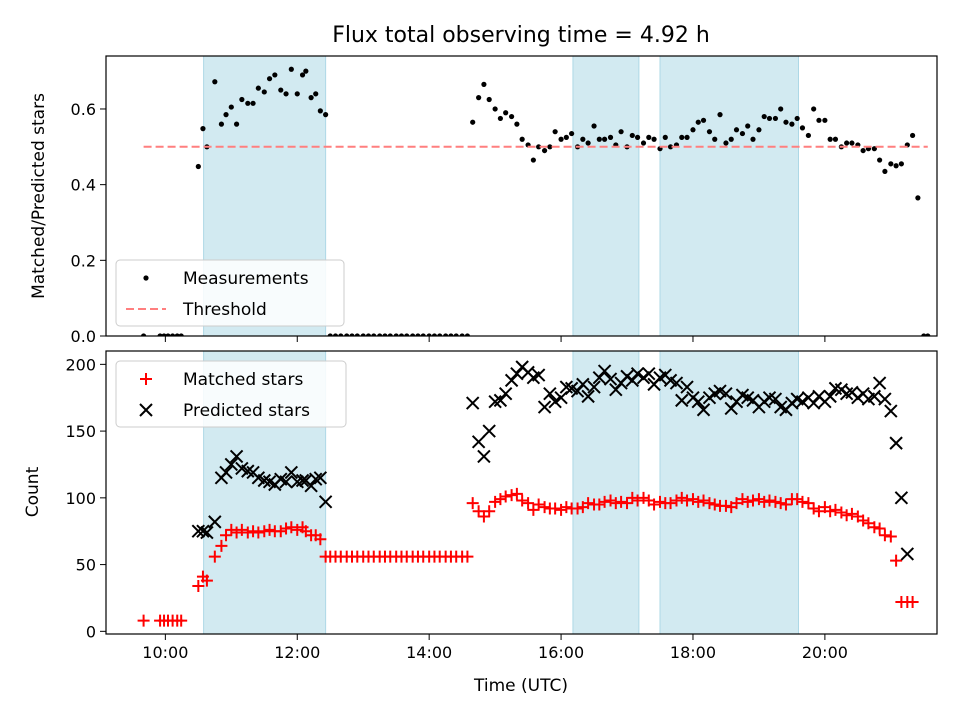  What do you see at coordinates (521, 35) in the screenshot?
I see `chart-title: Flux total observing time = 4.92 h` at bounding box center [521, 35].